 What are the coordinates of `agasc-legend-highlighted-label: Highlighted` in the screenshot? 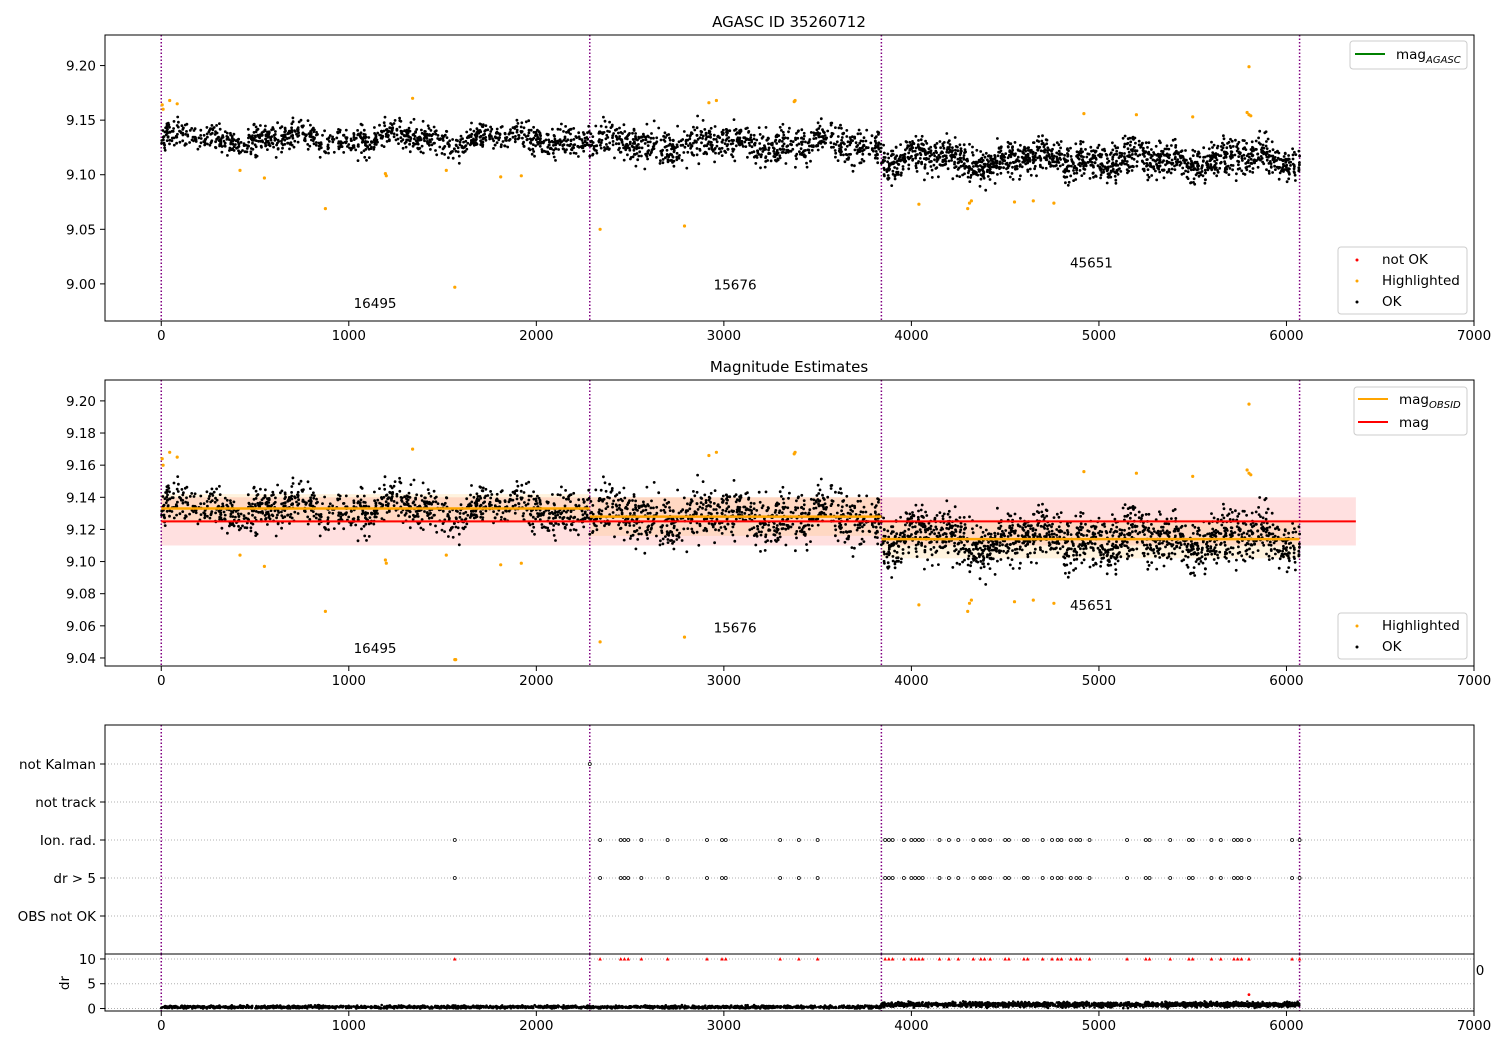 It's located at (1421, 281).